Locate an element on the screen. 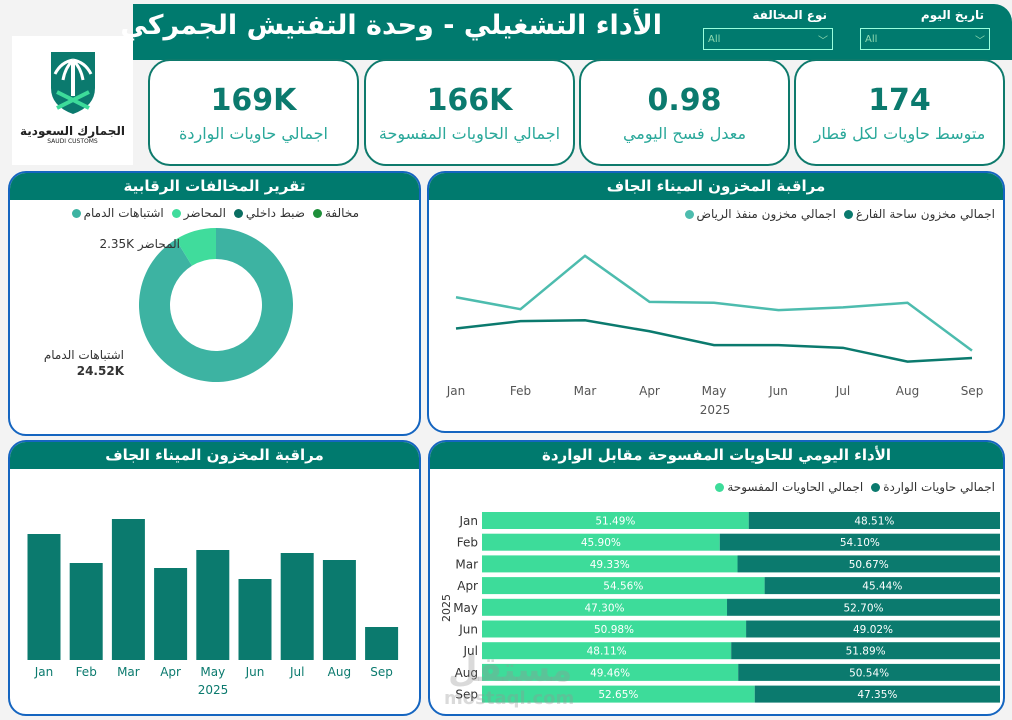  kpi-label: اجمالي الحاويات المفسوحة is located at coordinates (469, 133).